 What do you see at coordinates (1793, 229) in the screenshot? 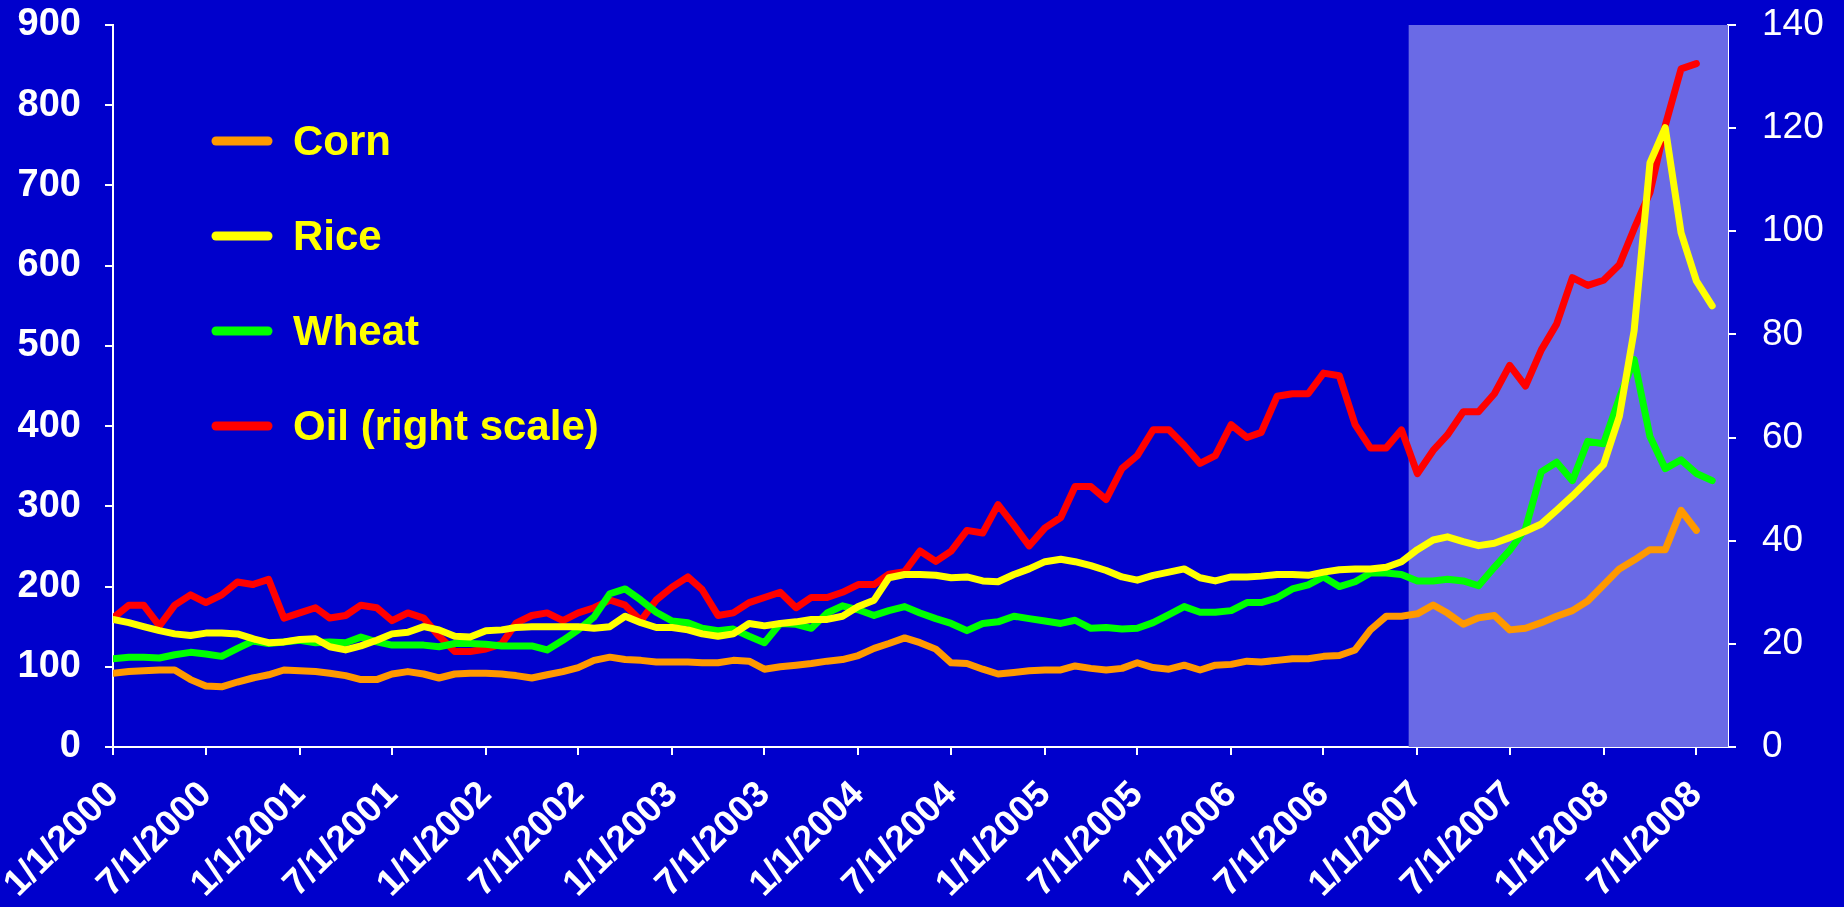
I see `y2-tick-label: 100` at bounding box center [1793, 229].